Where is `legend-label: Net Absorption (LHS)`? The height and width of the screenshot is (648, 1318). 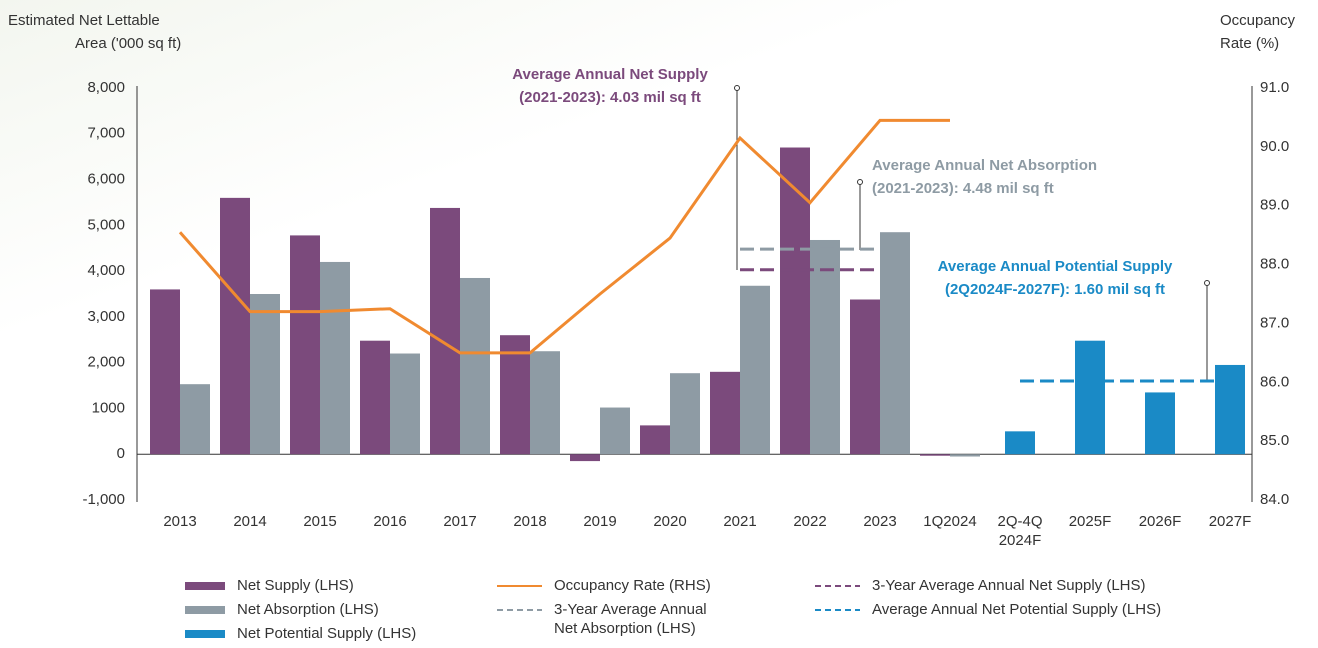 legend-label: Net Absorption (LHS) is located at coordinates (308, 609).